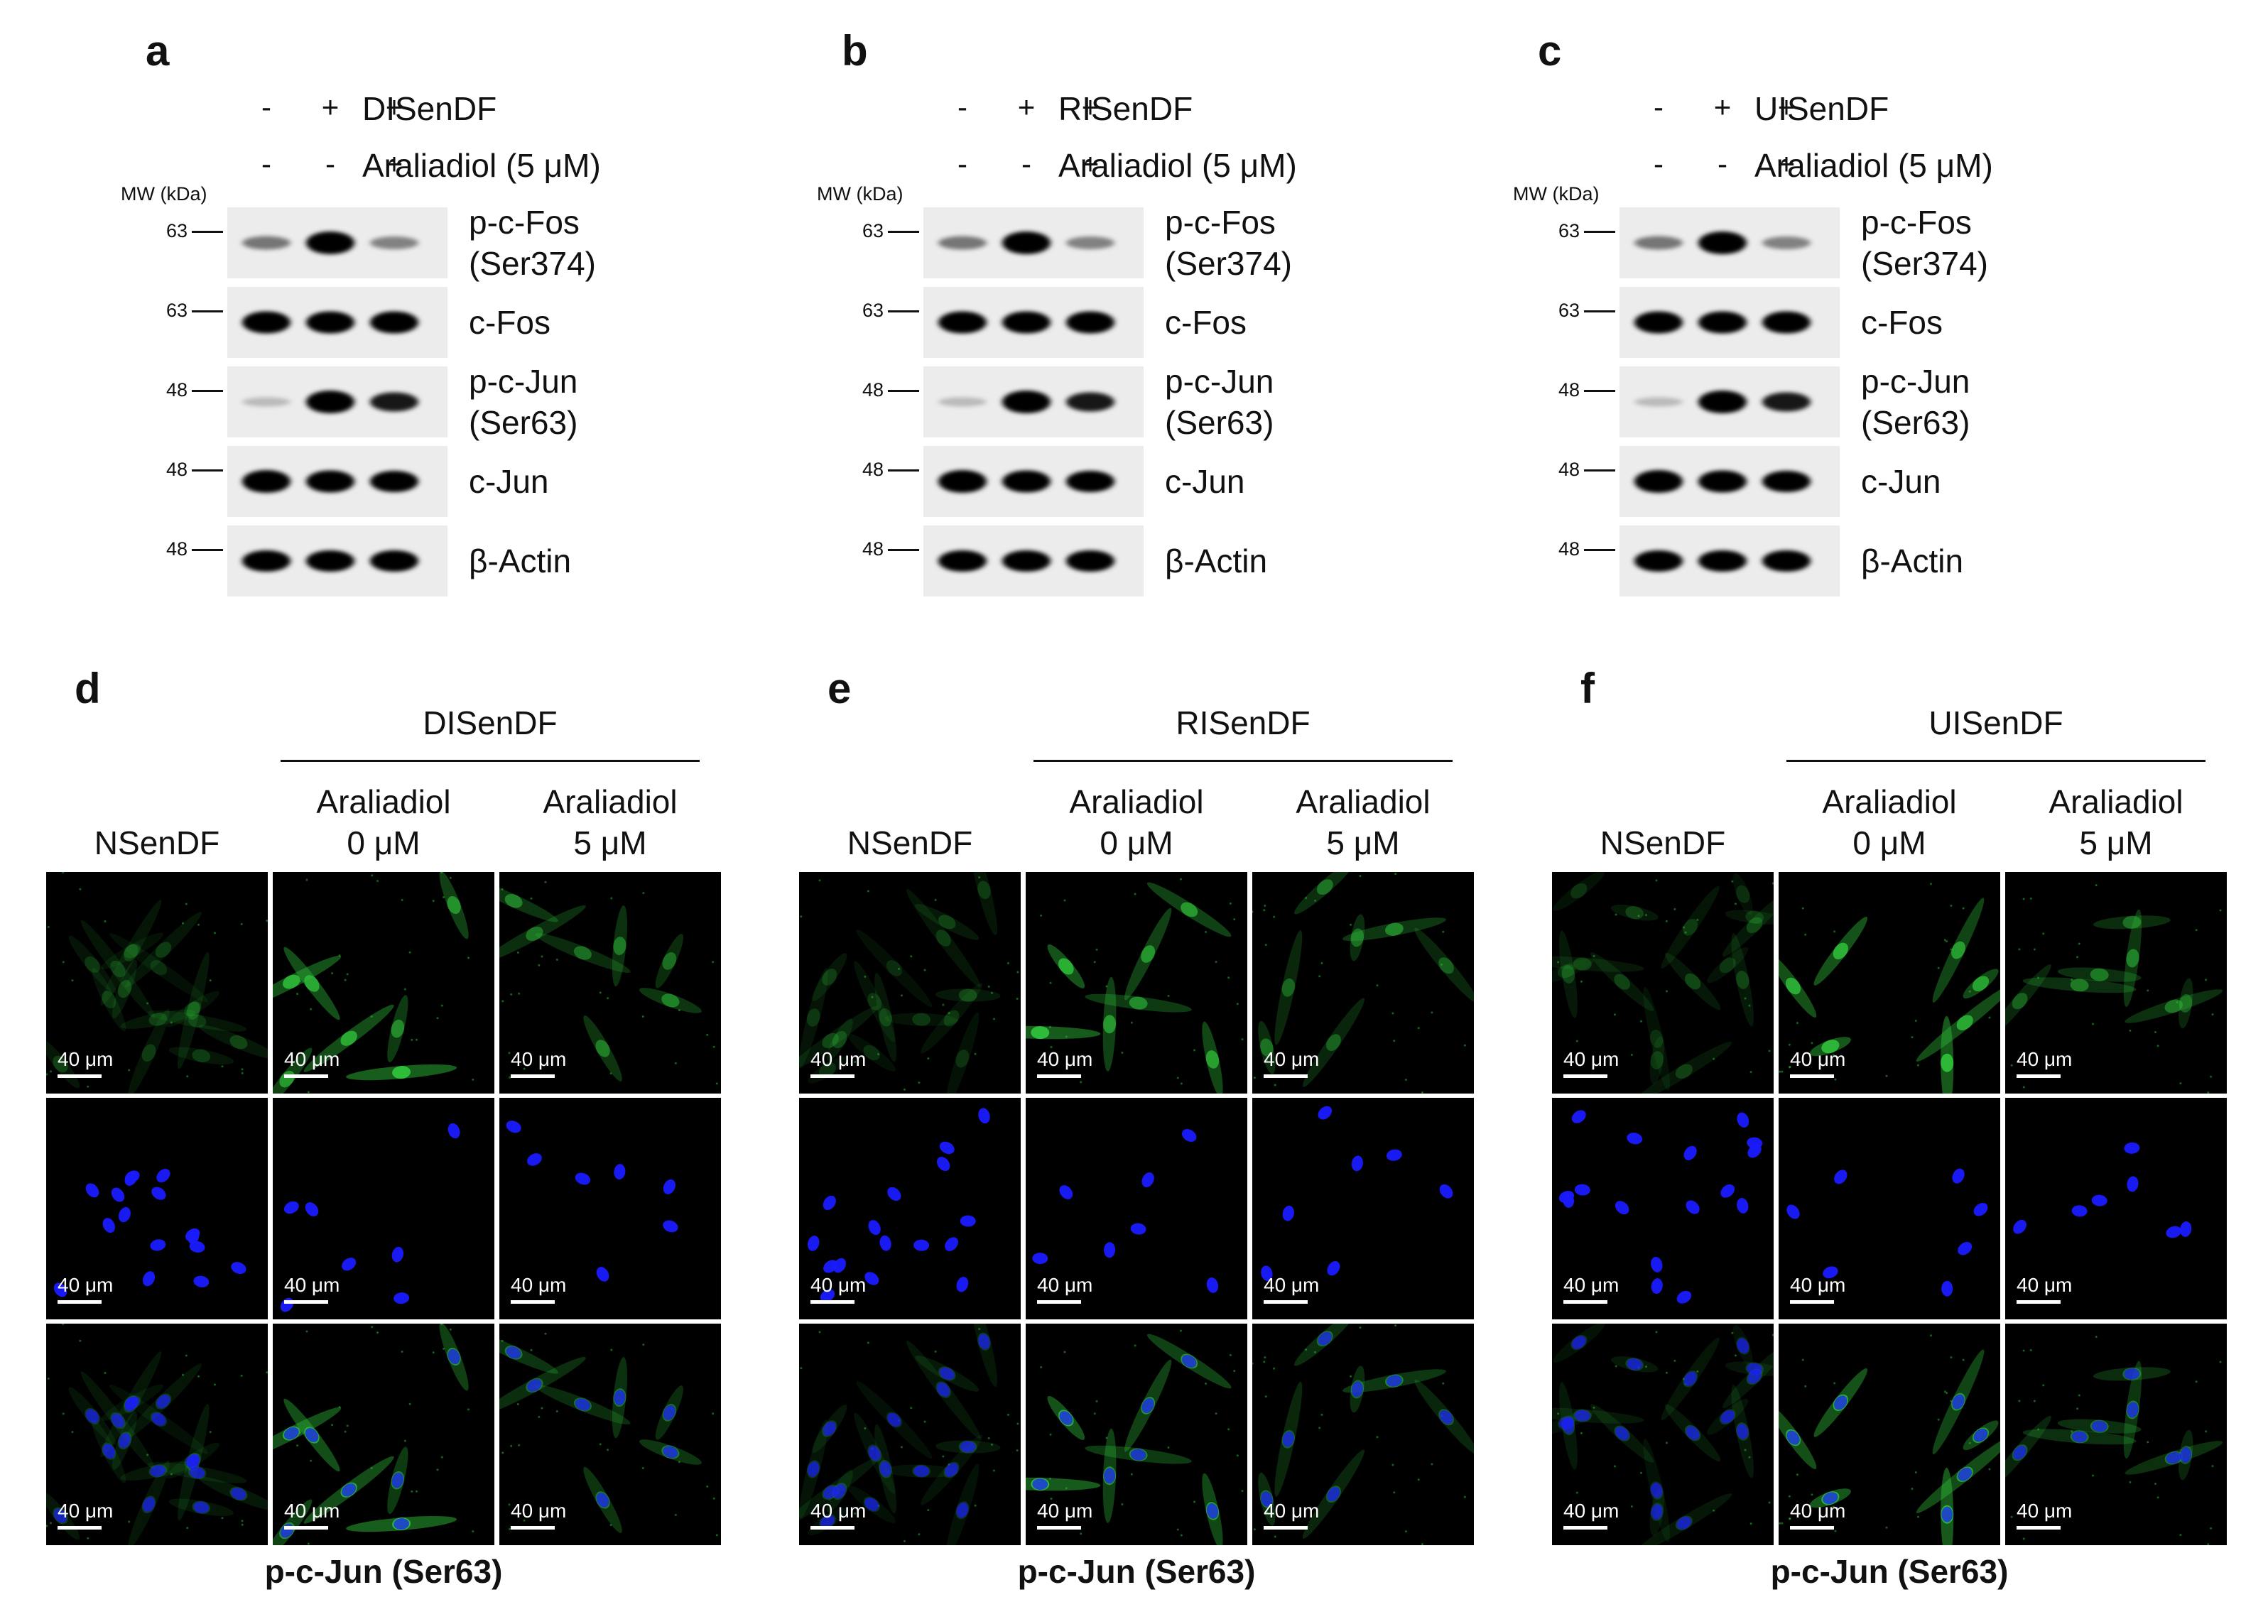 The image size is (2268, 1624). Describe the element at coordinates (490, 722) in the screenshot. I see `group-title: DISenDF` at that location.